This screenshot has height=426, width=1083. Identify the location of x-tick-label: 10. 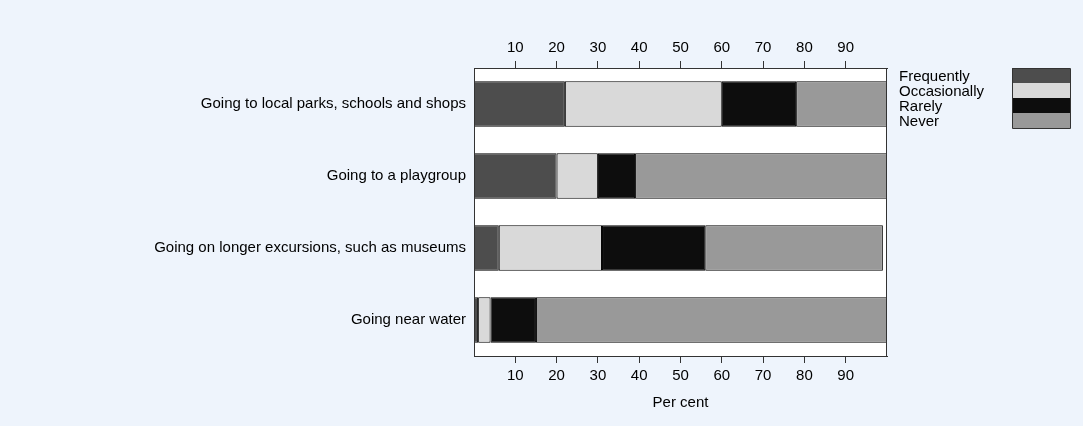
(515, 375).